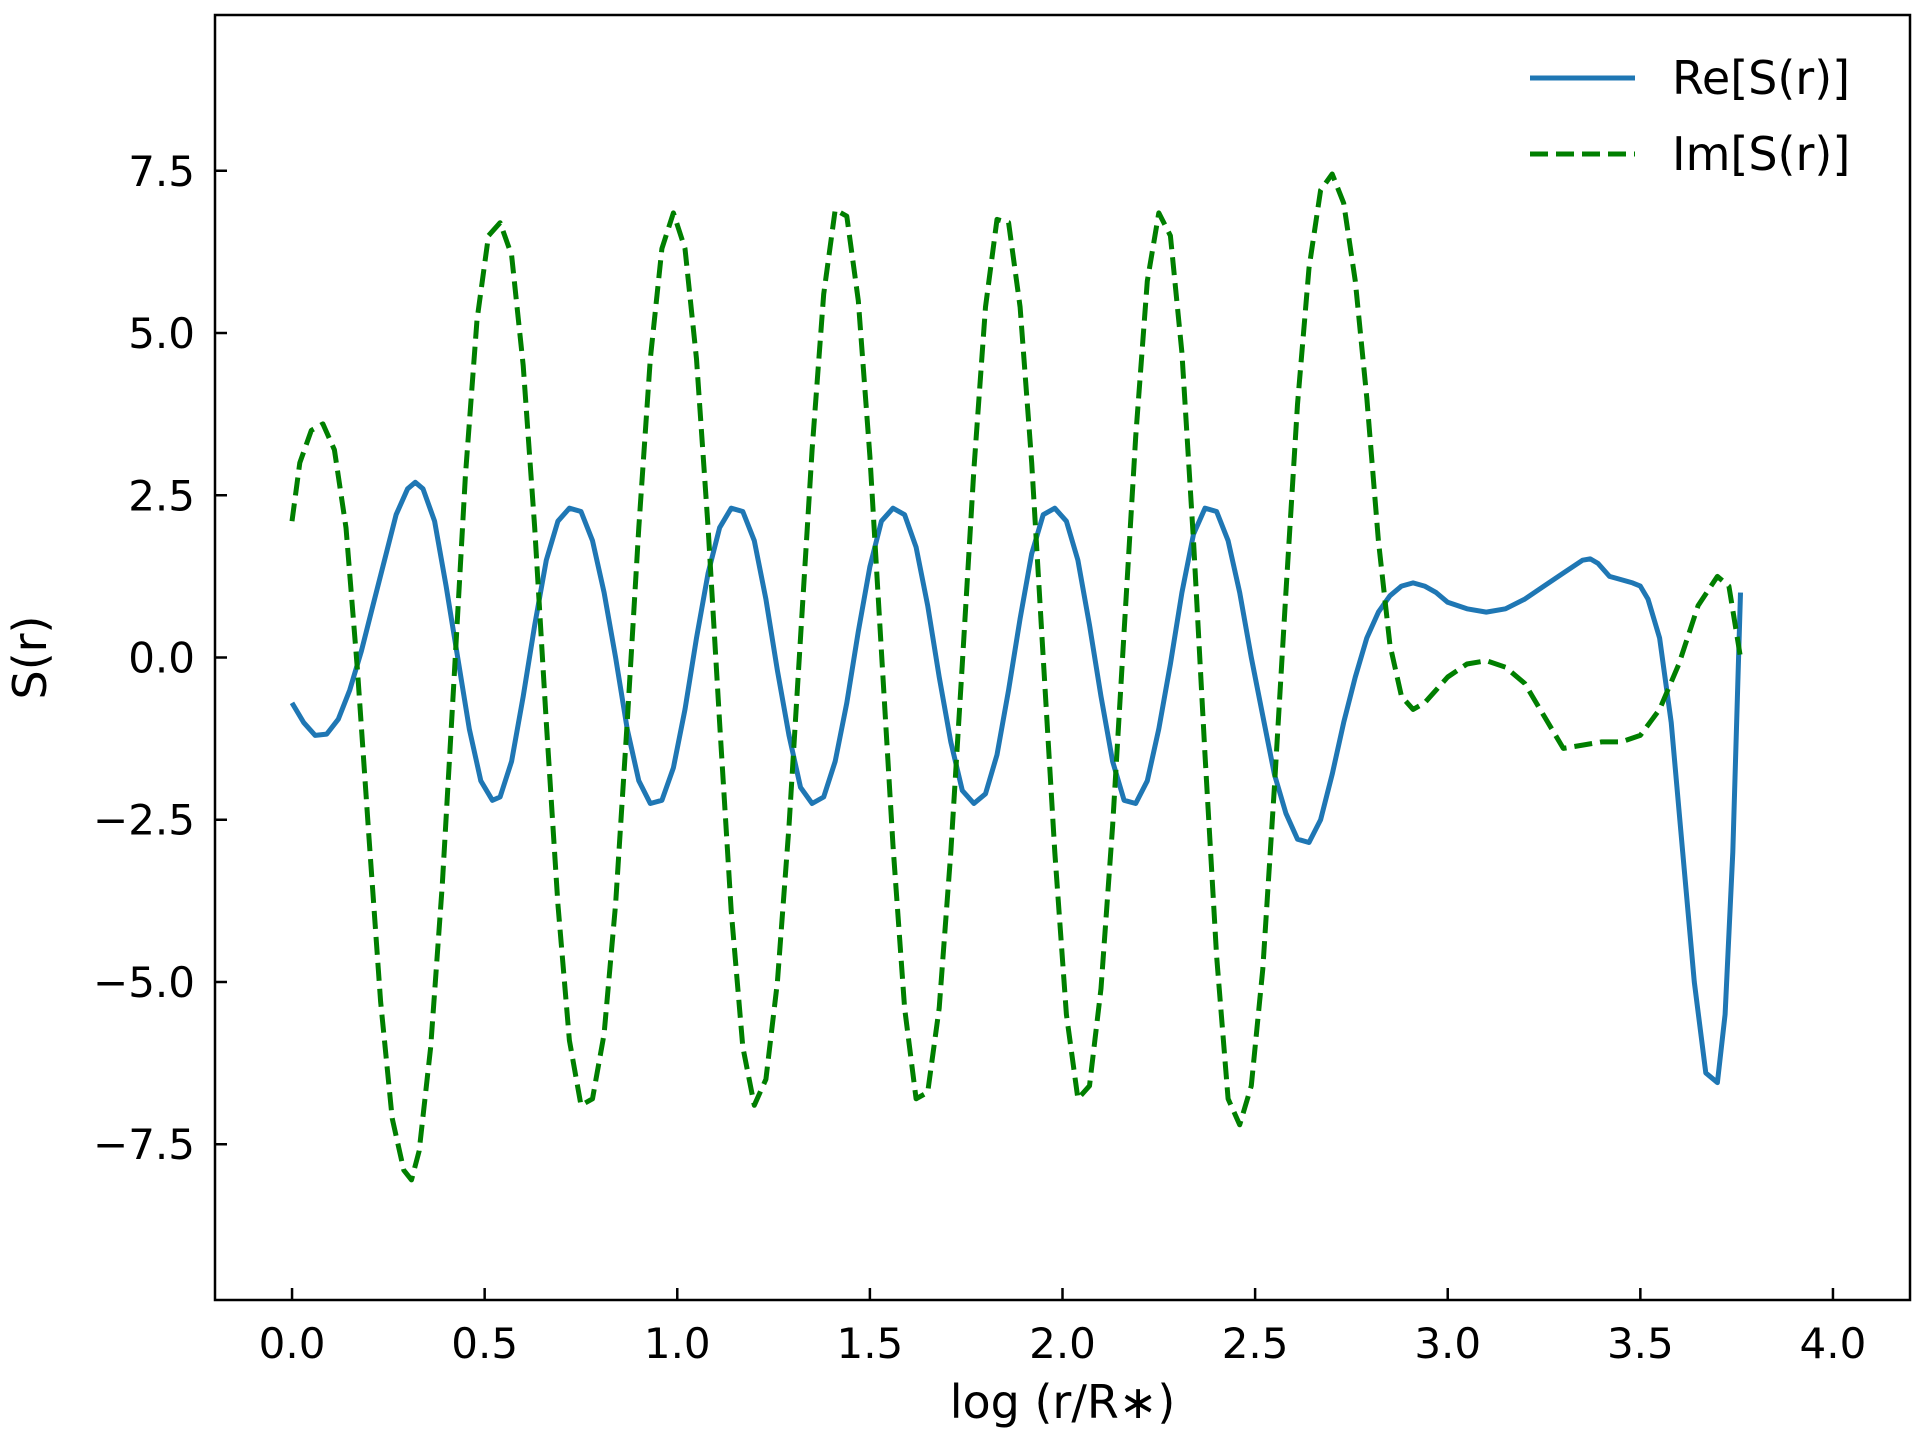 The height and width of the screenshot is (1444, 1920). I want to click on x-tick-label: 1.5, so click(869, 1343).